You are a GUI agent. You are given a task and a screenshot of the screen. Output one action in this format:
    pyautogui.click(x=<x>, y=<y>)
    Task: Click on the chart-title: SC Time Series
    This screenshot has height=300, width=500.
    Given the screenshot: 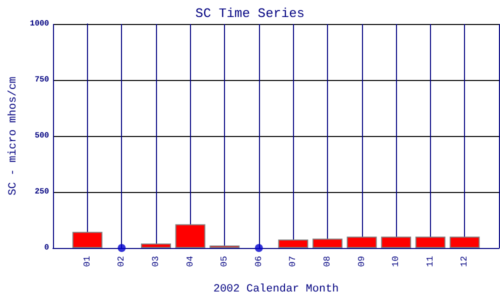 What is the action you would take?
    pyautogui.click(x=250, y=13)
    